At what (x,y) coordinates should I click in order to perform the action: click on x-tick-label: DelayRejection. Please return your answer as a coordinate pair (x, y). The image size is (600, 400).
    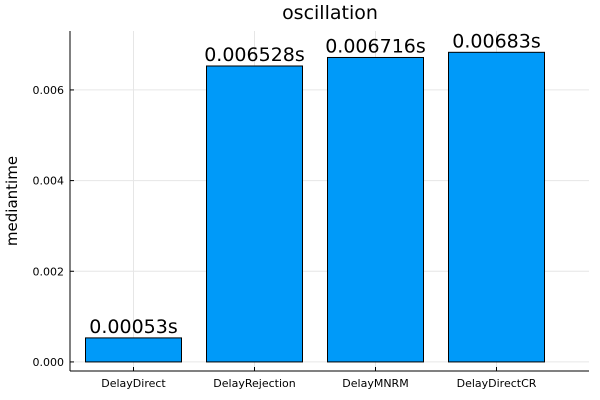
    Looking at the image, I should click on (254, 383).